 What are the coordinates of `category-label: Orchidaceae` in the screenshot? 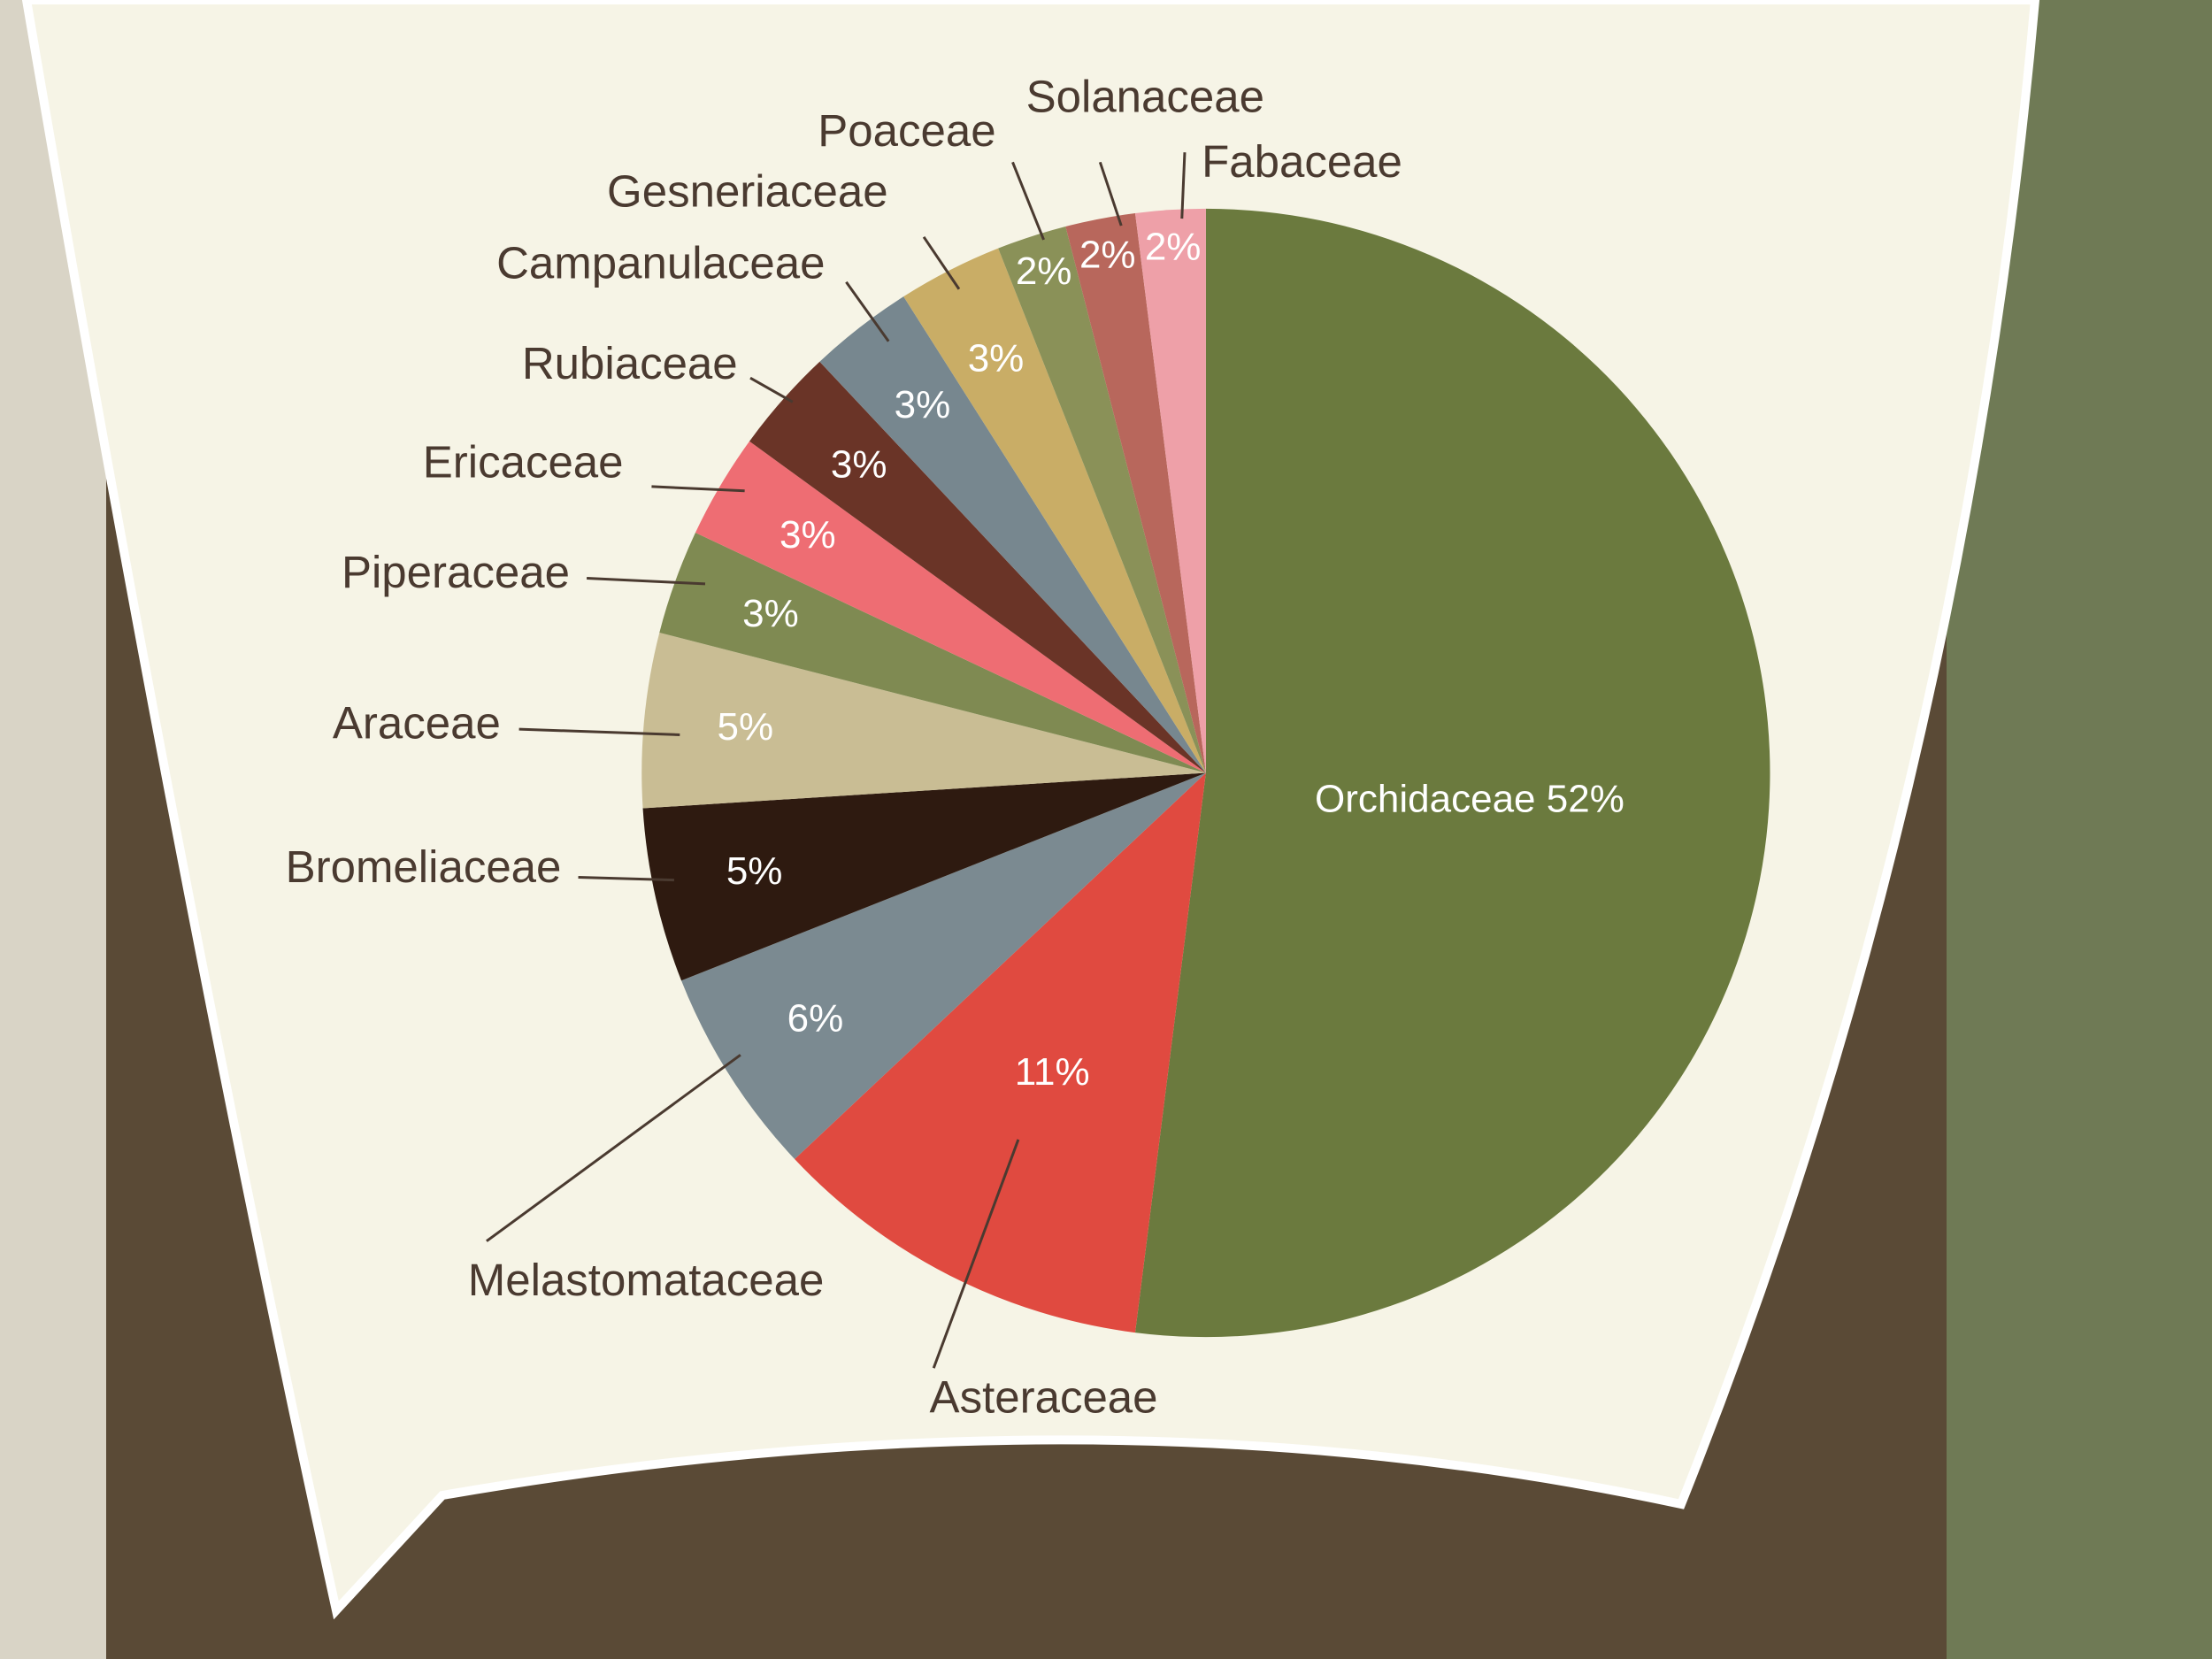 It's located at (1425, 799).